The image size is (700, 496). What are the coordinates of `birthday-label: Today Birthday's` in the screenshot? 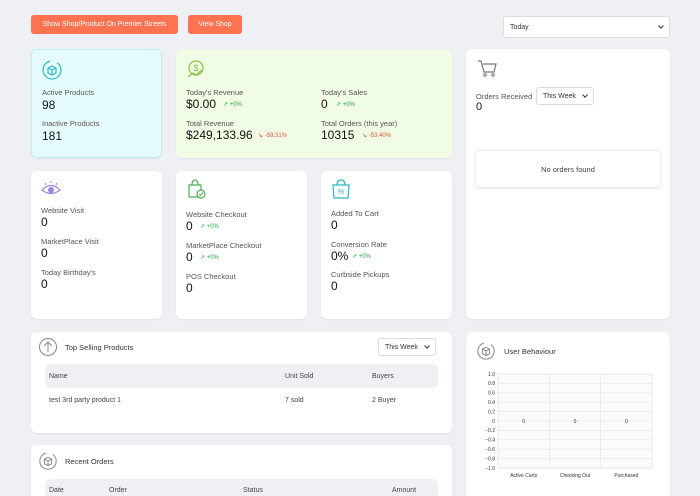 It's located at (68, 272).